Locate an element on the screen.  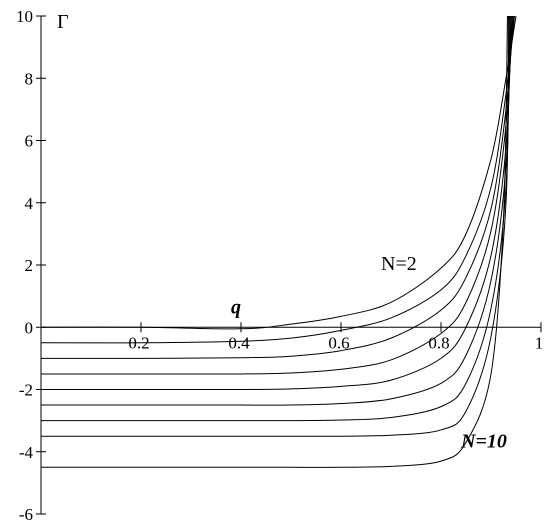
x-tick-label: 1 is located at coordinates (539, 342).